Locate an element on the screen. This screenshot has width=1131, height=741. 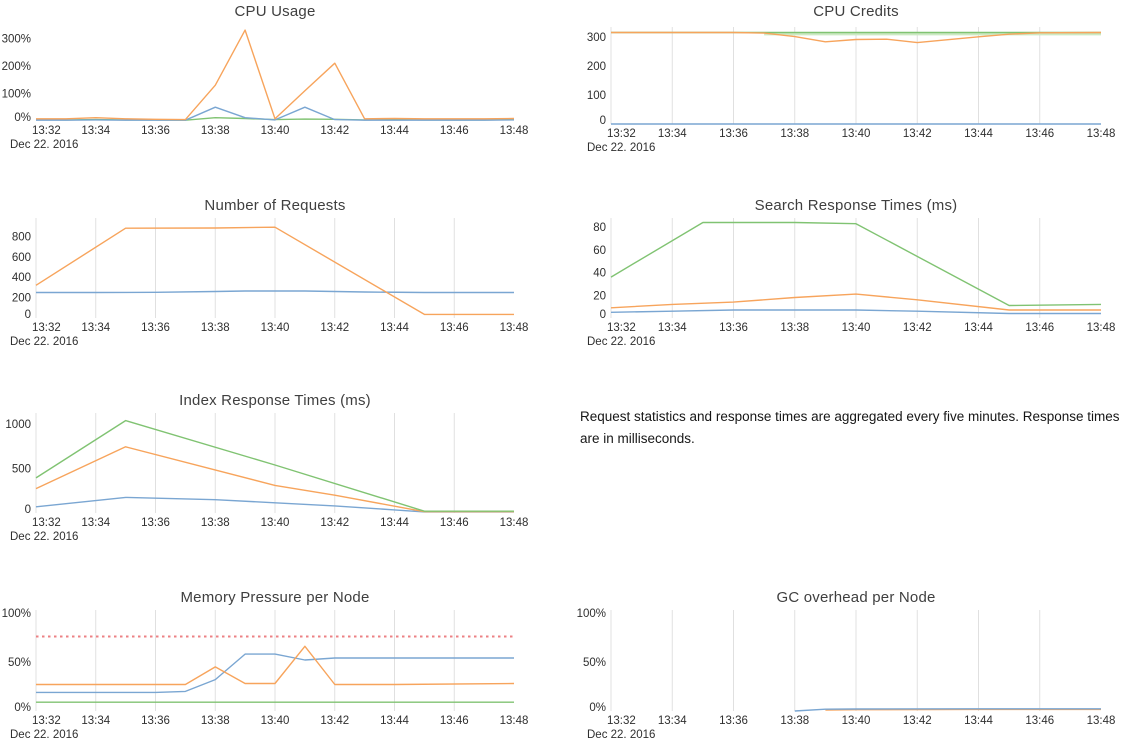
chart-title: Index Response Times (ms) is located at coordinates (275, 400).